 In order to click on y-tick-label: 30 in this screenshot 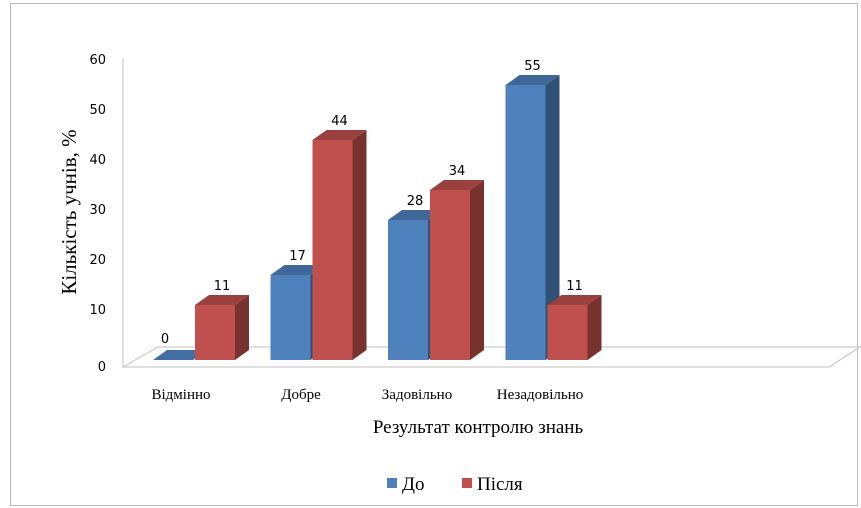, I will do `click(97, 210)`.